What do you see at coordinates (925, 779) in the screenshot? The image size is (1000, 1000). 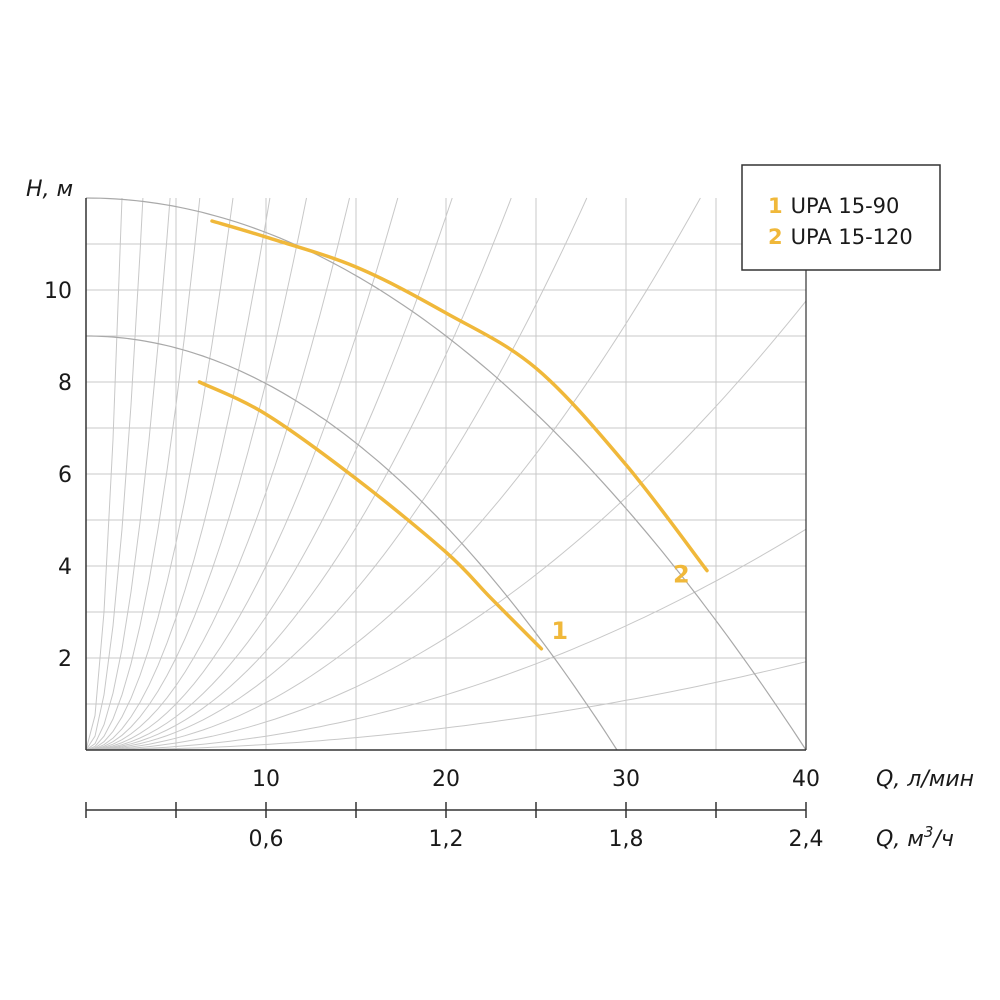 I see `x-axis-title: Q, л/мин` at bounding box center [925, 779].